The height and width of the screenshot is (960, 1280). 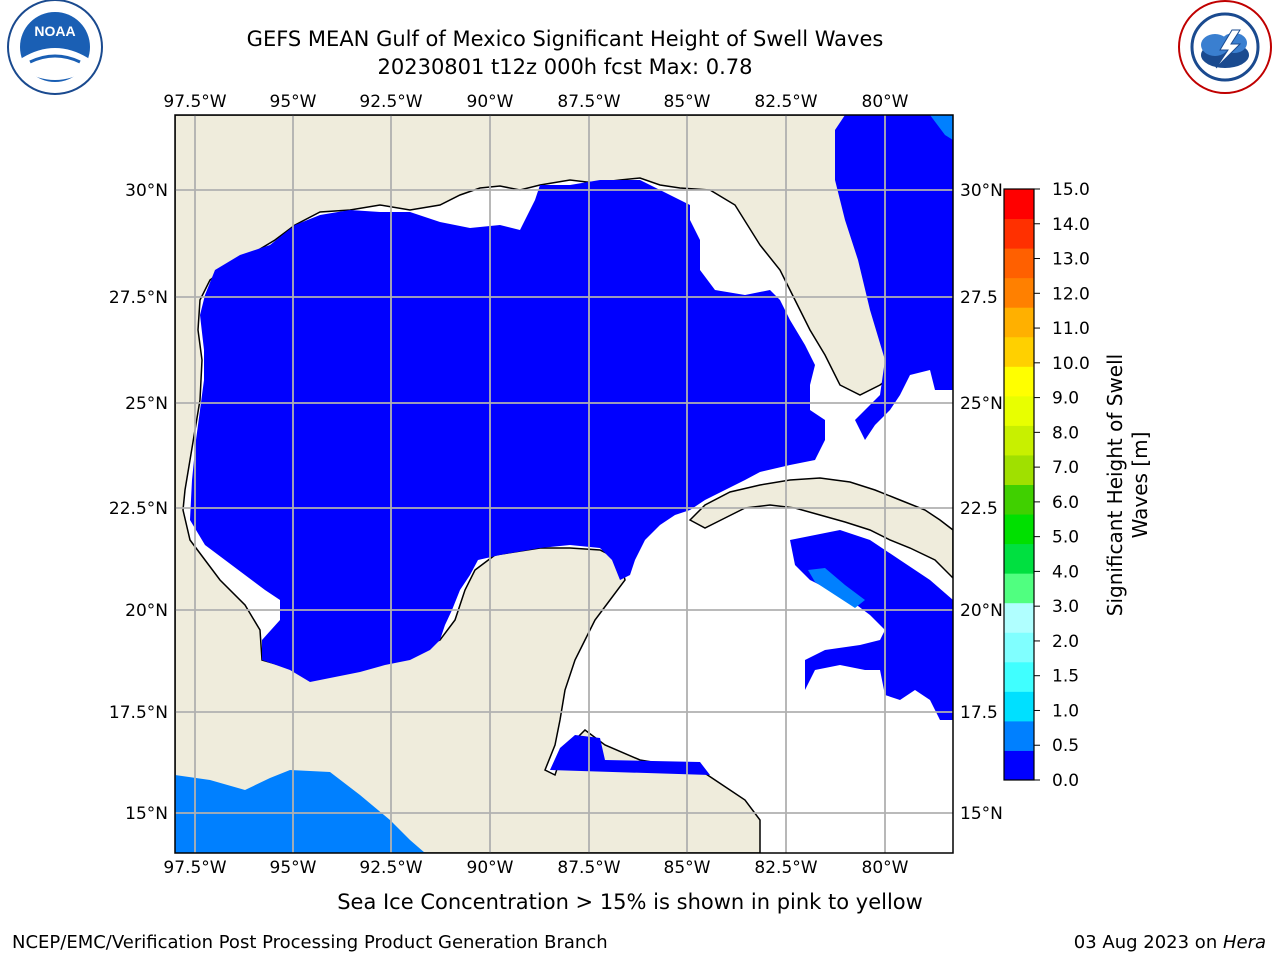 I want to click on lat-label-right: 17.5, so click(x=979, y=713).